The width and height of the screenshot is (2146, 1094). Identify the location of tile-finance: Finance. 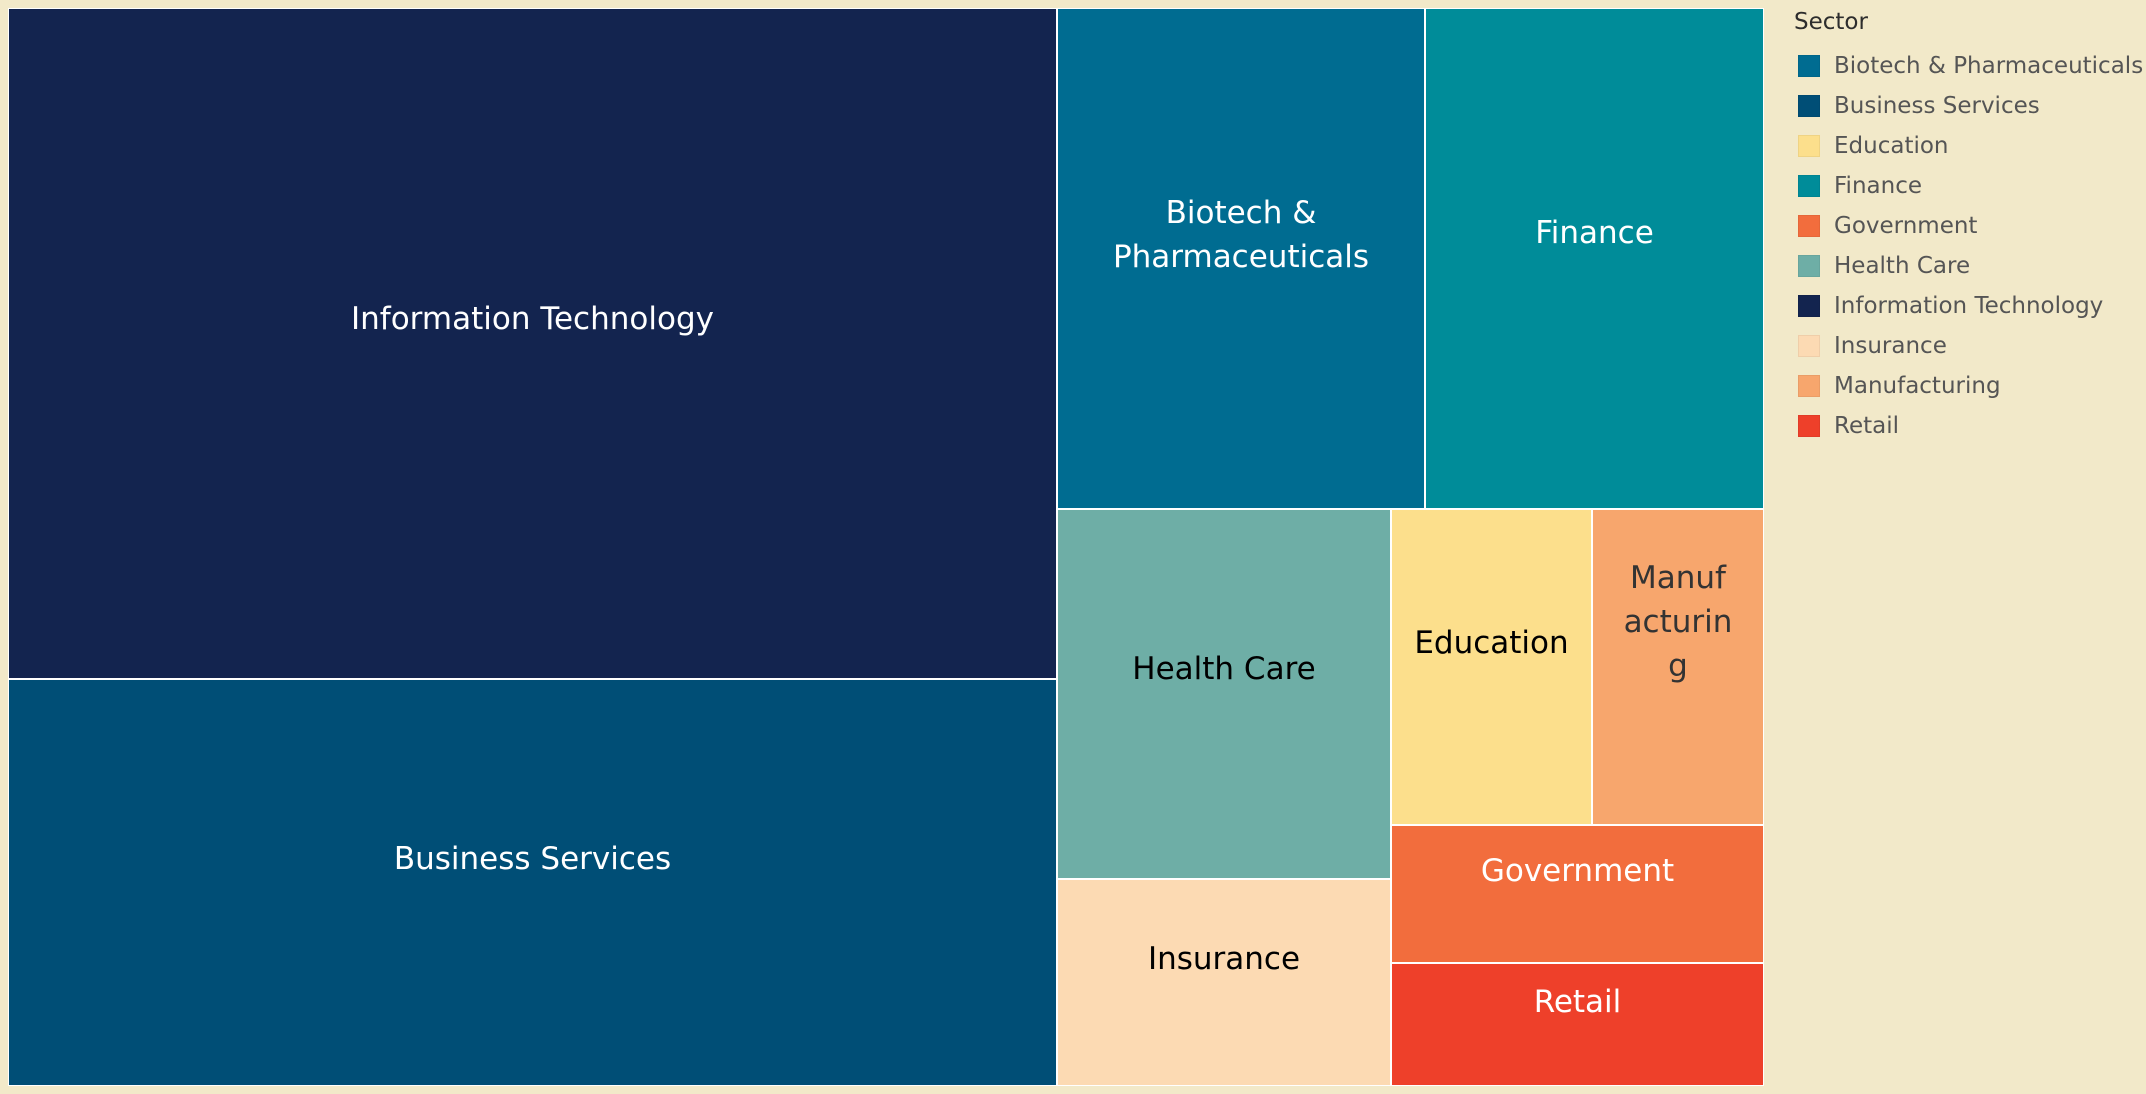
(1594, 258).